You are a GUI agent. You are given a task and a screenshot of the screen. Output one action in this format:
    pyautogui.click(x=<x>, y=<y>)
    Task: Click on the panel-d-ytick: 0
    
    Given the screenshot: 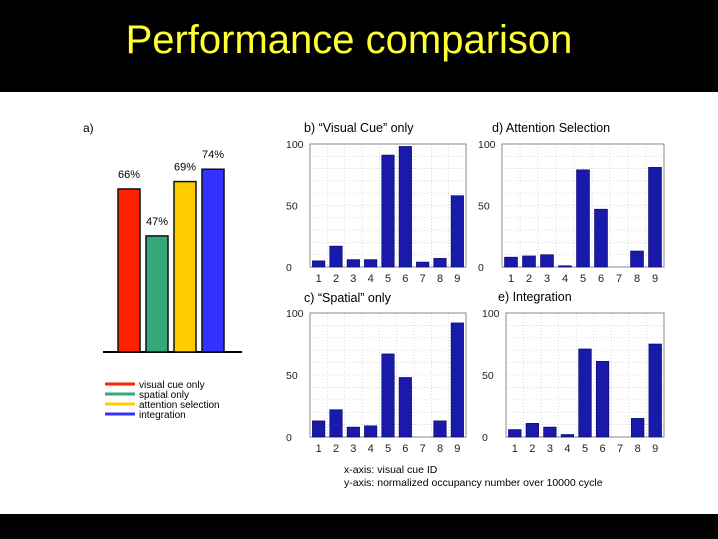 What is the action you would take?
    pyautogui.click(x=481, y=268)
    